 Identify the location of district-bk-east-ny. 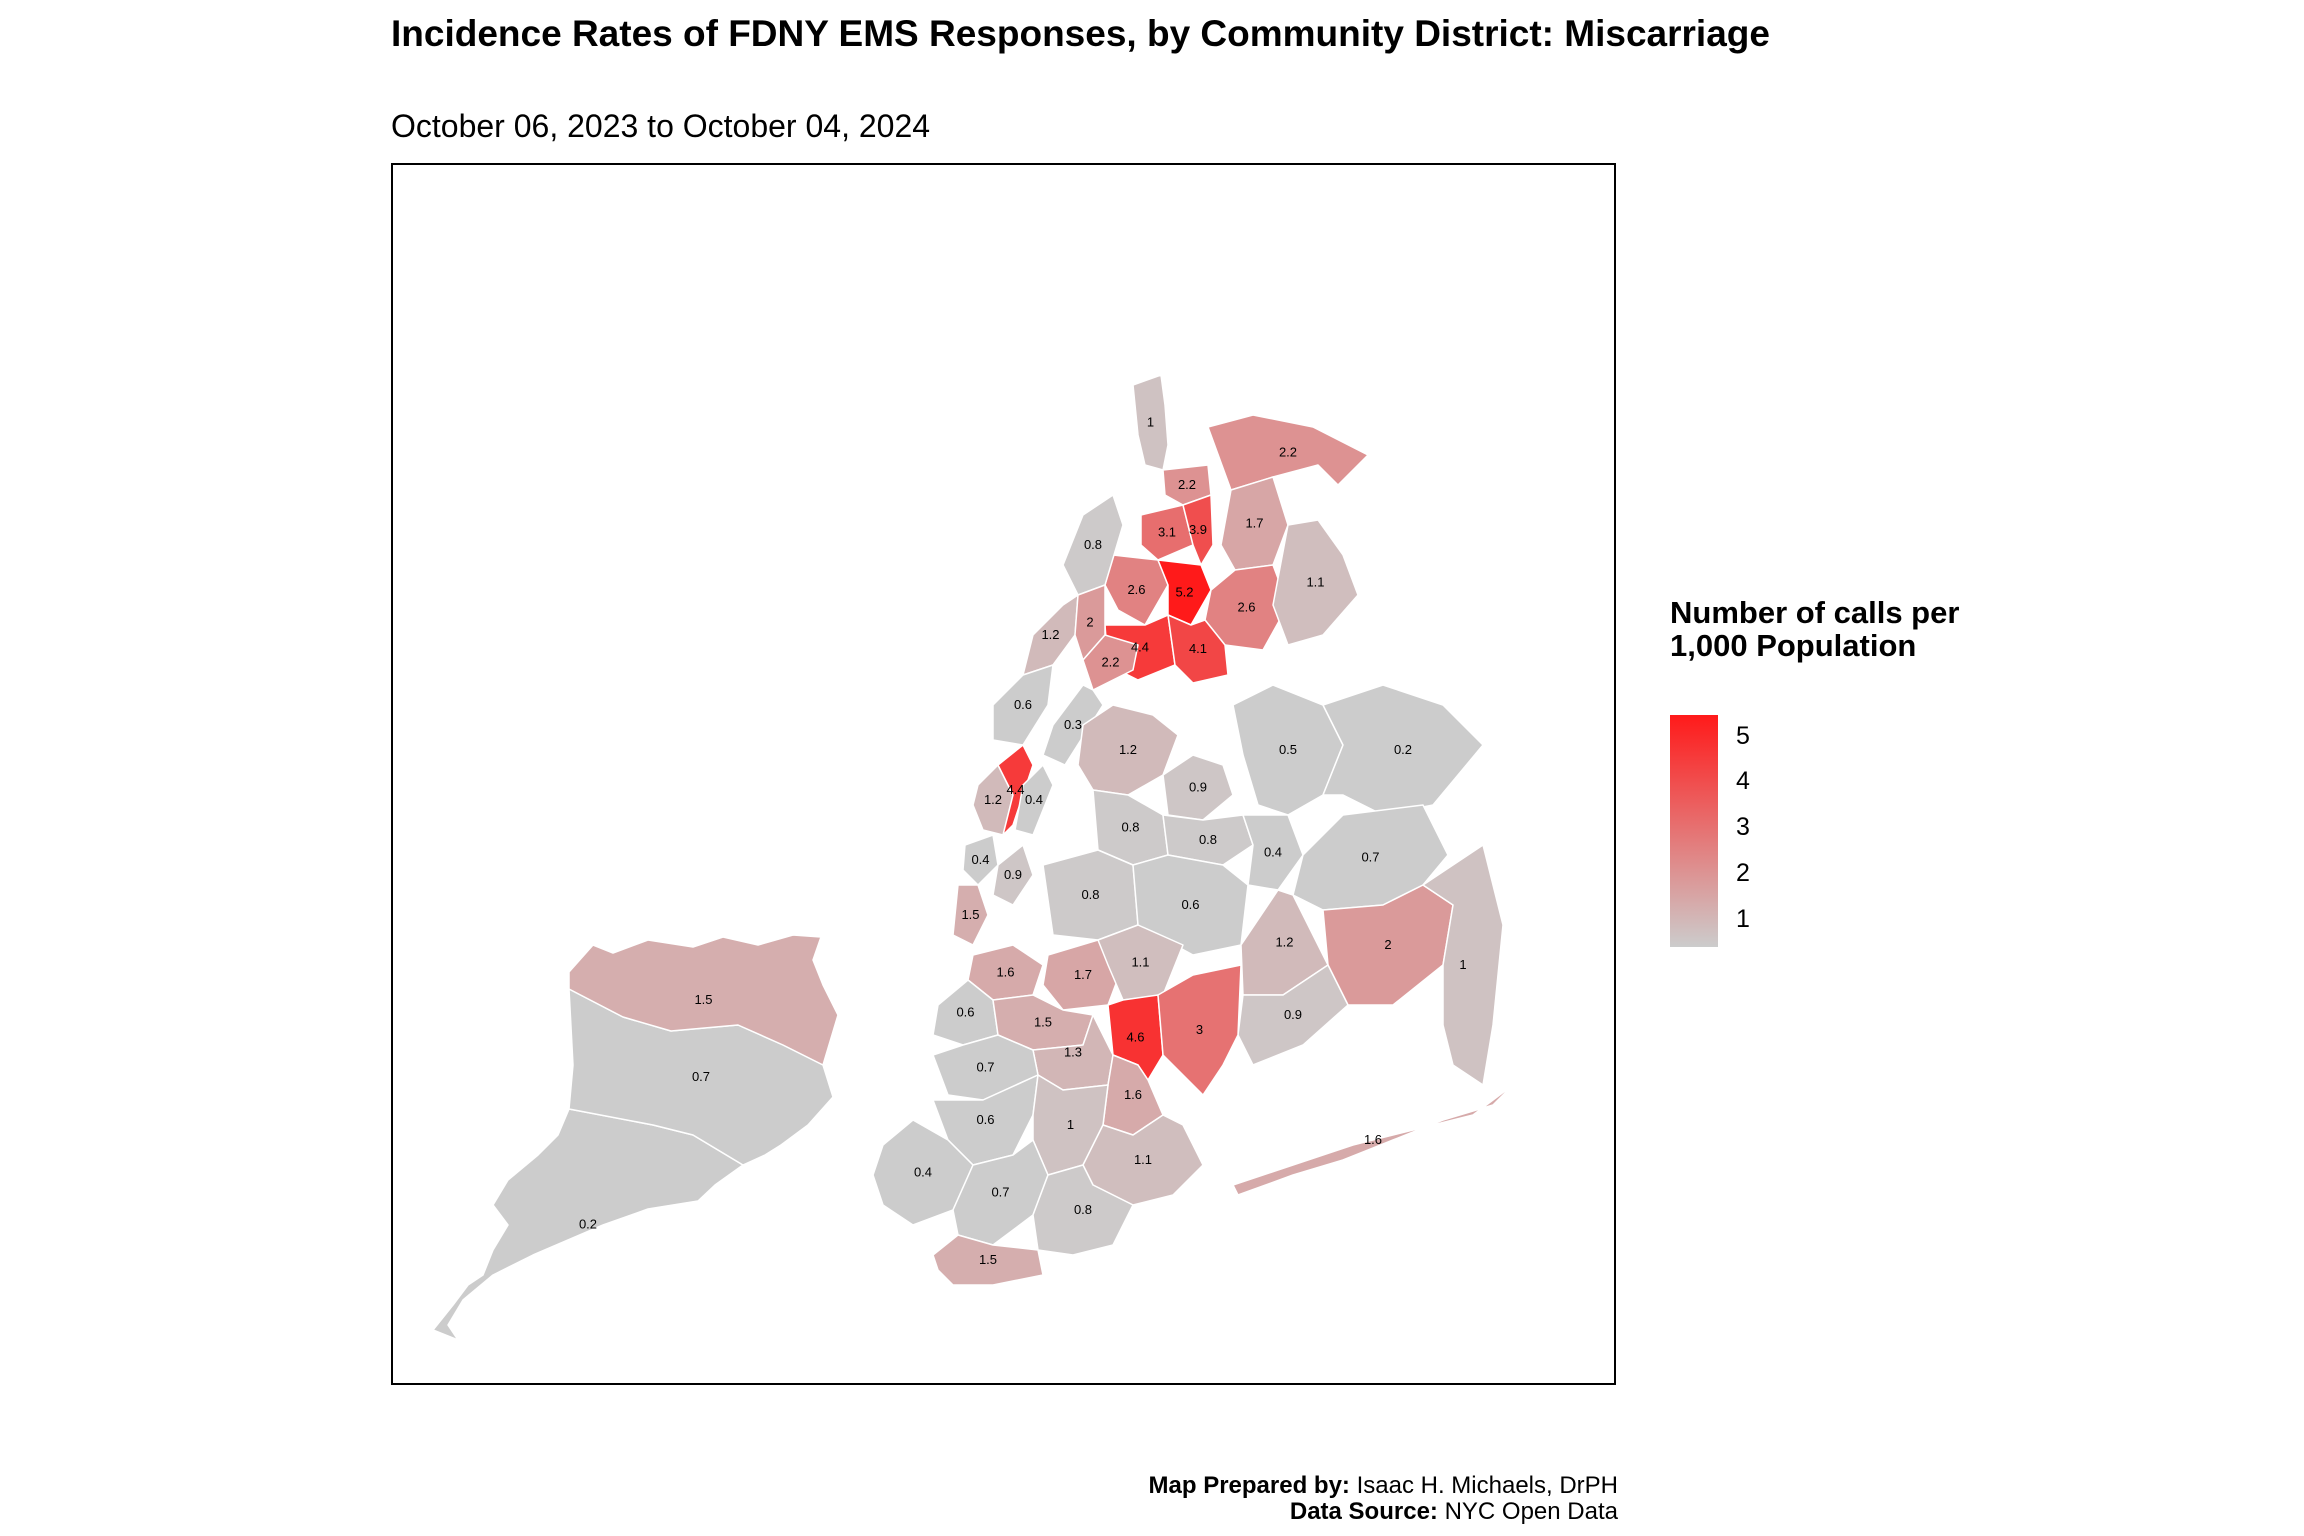
(1199, 1030).